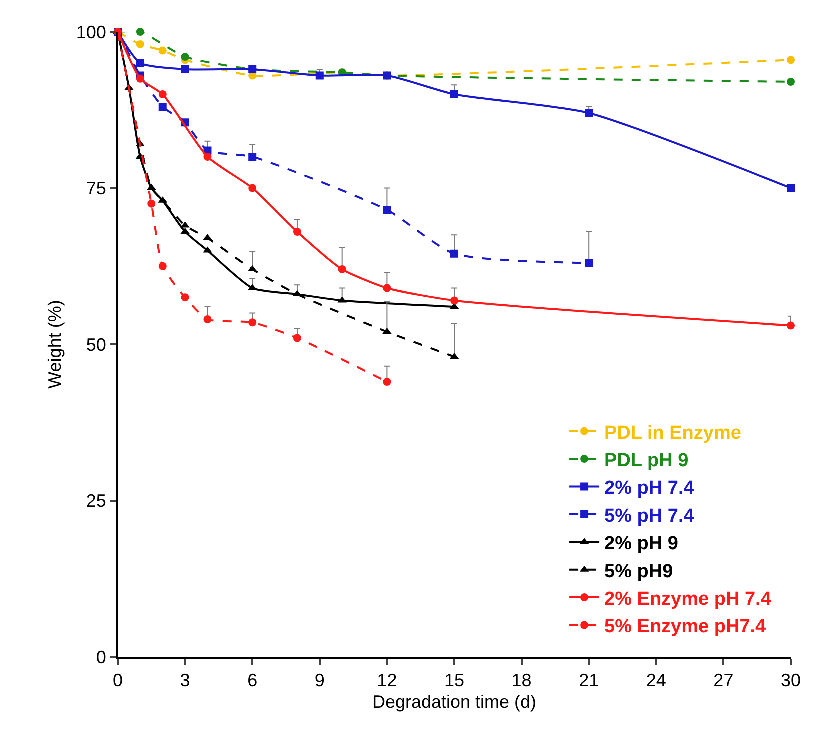 The width and height of the screenshot is (813, 739). I want to click on x-tick-label: 0, so click(118, 680).